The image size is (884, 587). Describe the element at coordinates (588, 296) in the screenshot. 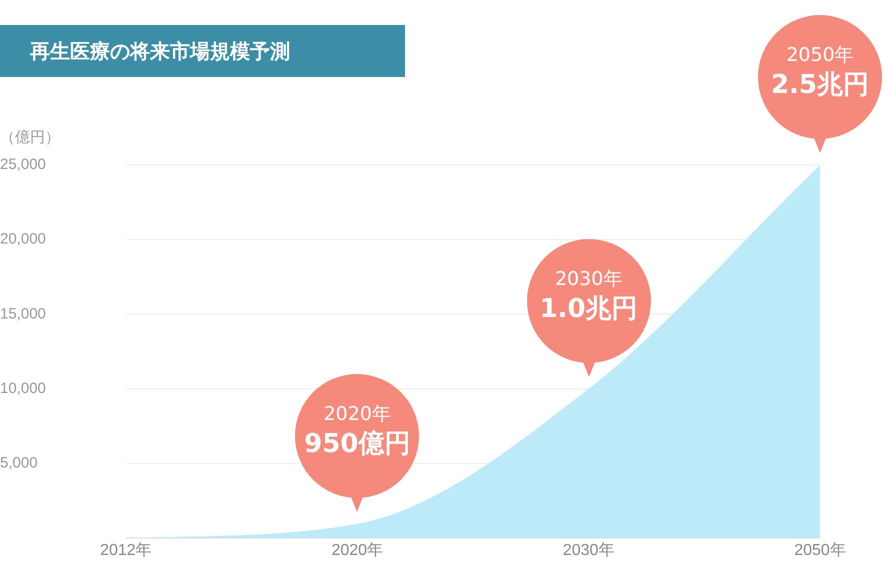

I see `annotation: 2030年 1.0兆円` at that location.